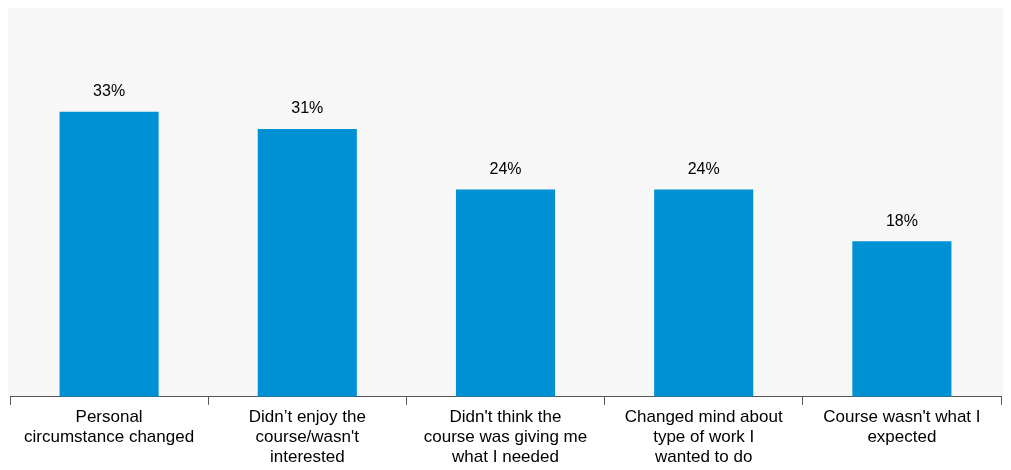 The width and height of the screenshot is (1011, 470). I want to click on x-tick-label: Didn’t enjoy the course/wasn't interested, so click(307, 436).